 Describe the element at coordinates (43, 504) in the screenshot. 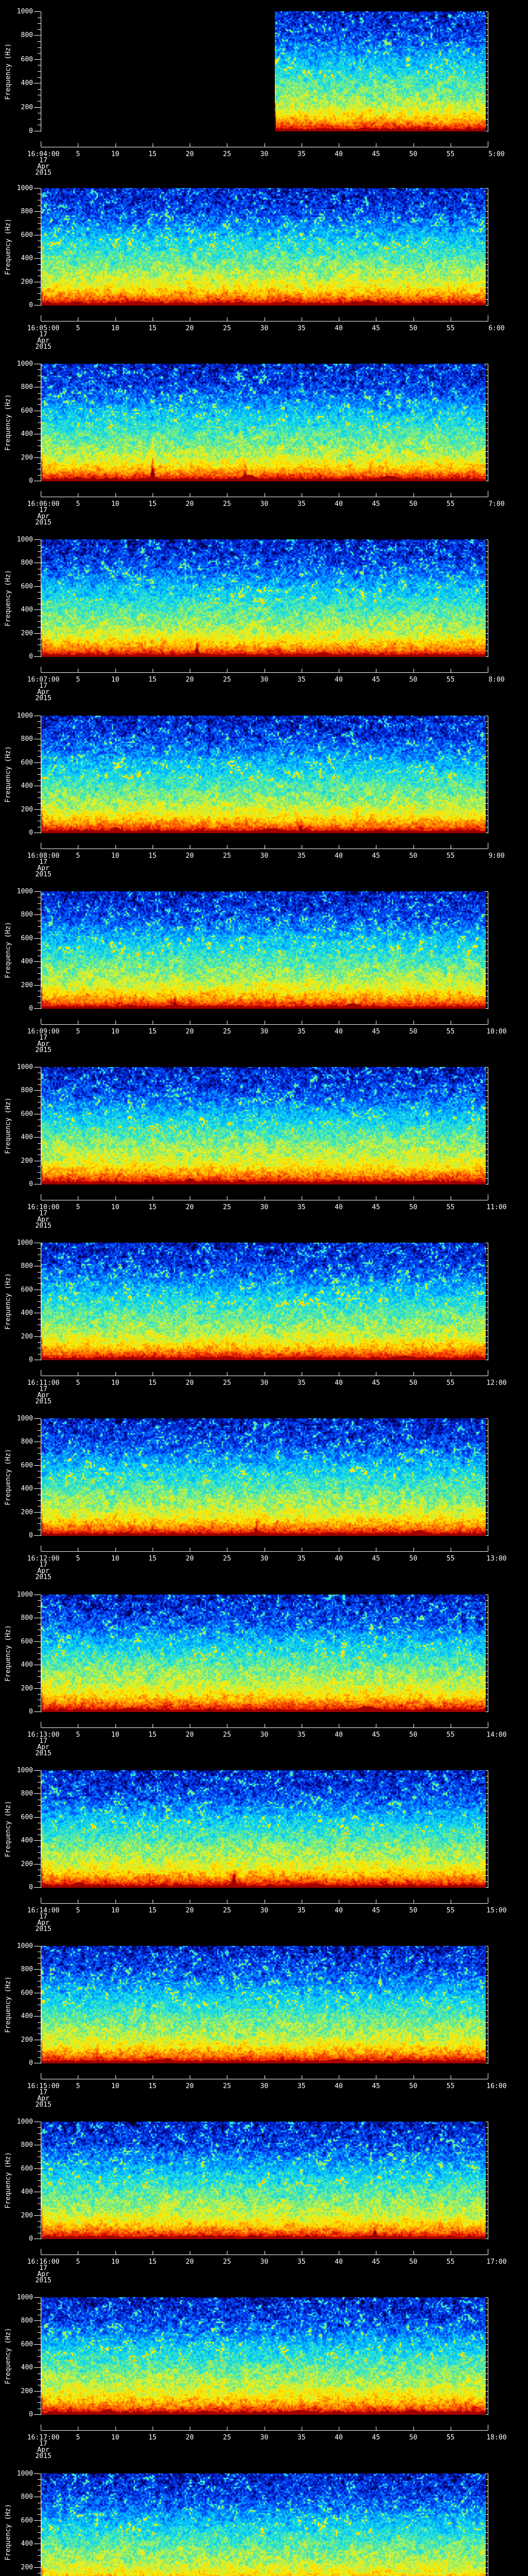

I see `x-axis-start-time: 16:06:00` at that location.